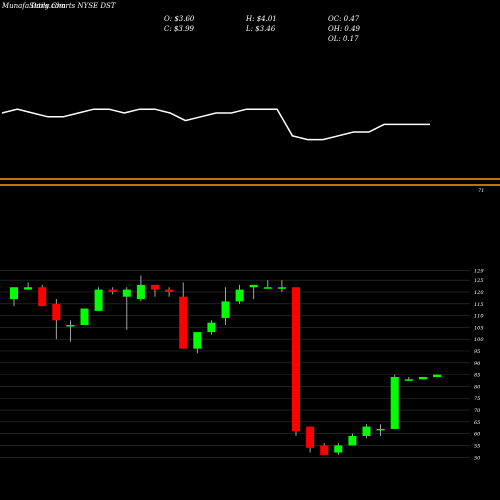 The image size is (500, 500). I want to click on y-tick-label: 70, so click(477, 411).